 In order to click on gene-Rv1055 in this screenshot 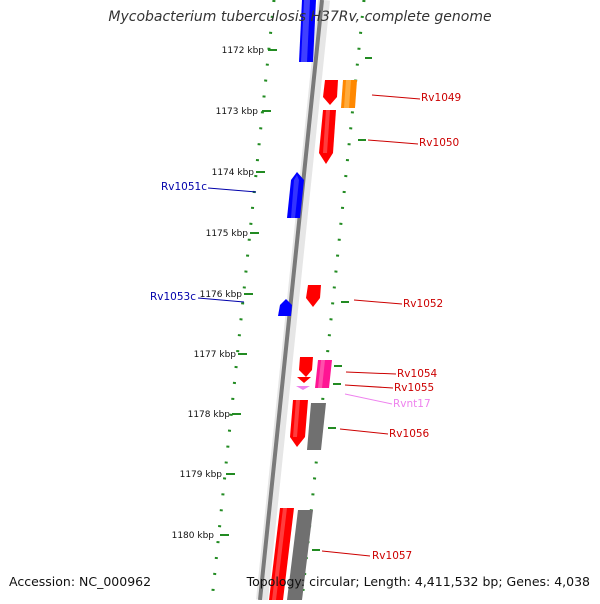, I will do `click(304, 380)`.